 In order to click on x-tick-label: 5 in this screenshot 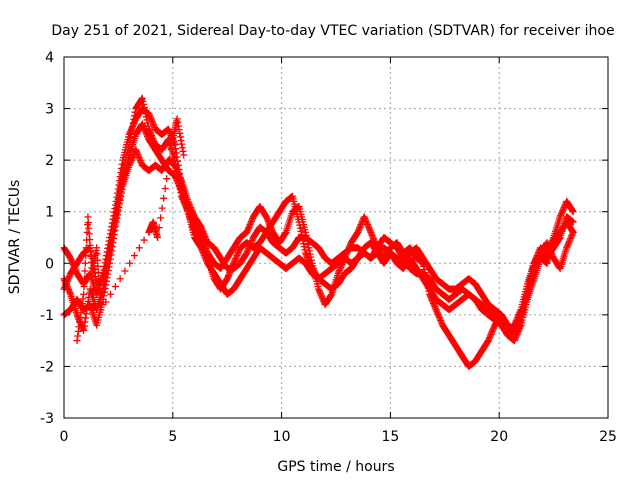, I will do `click(172, 437)`.